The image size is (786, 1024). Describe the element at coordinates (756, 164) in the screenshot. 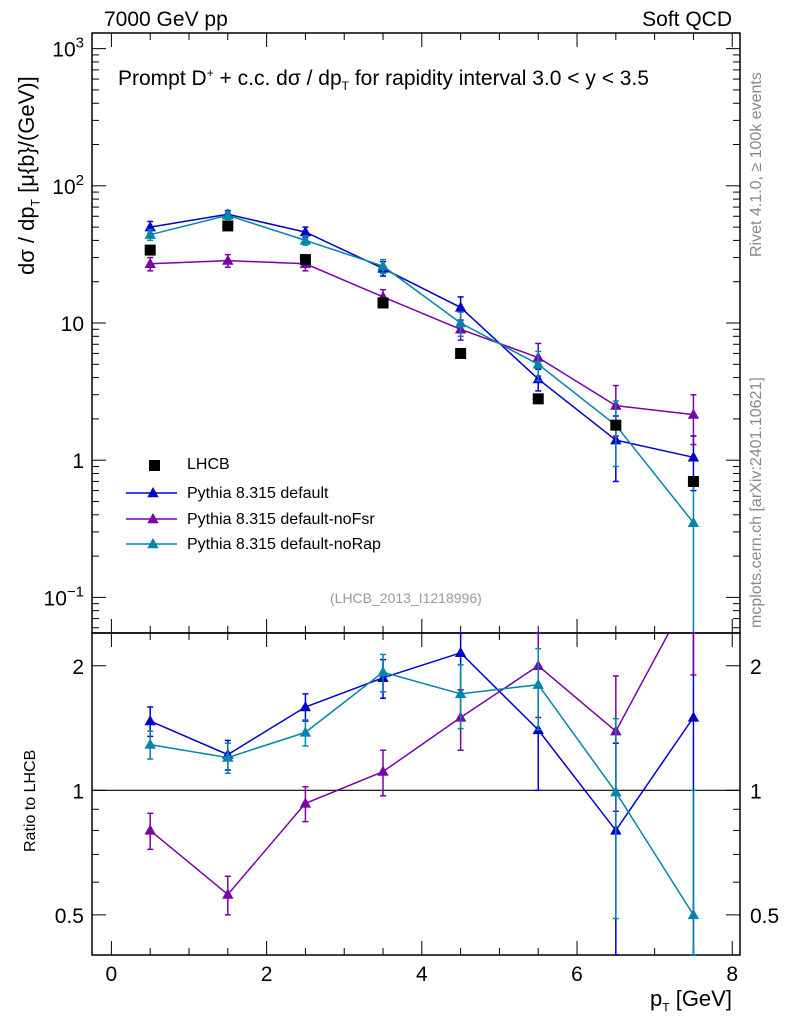

I see `rivet-label: Rivet 4.1.0, ≥ 100k events` at that location.